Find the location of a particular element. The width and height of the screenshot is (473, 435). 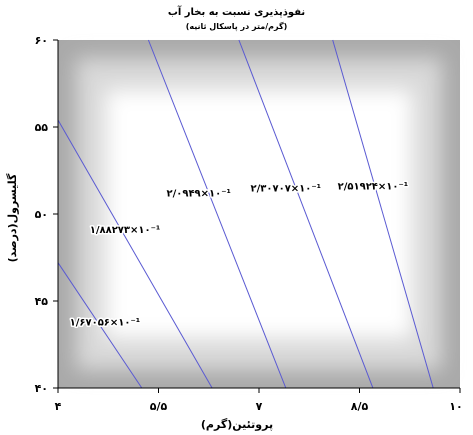

contour-label-halo: ۲/۵۱۹۲۴×۱۰⁻¹ is located at coordinates (373, 187).